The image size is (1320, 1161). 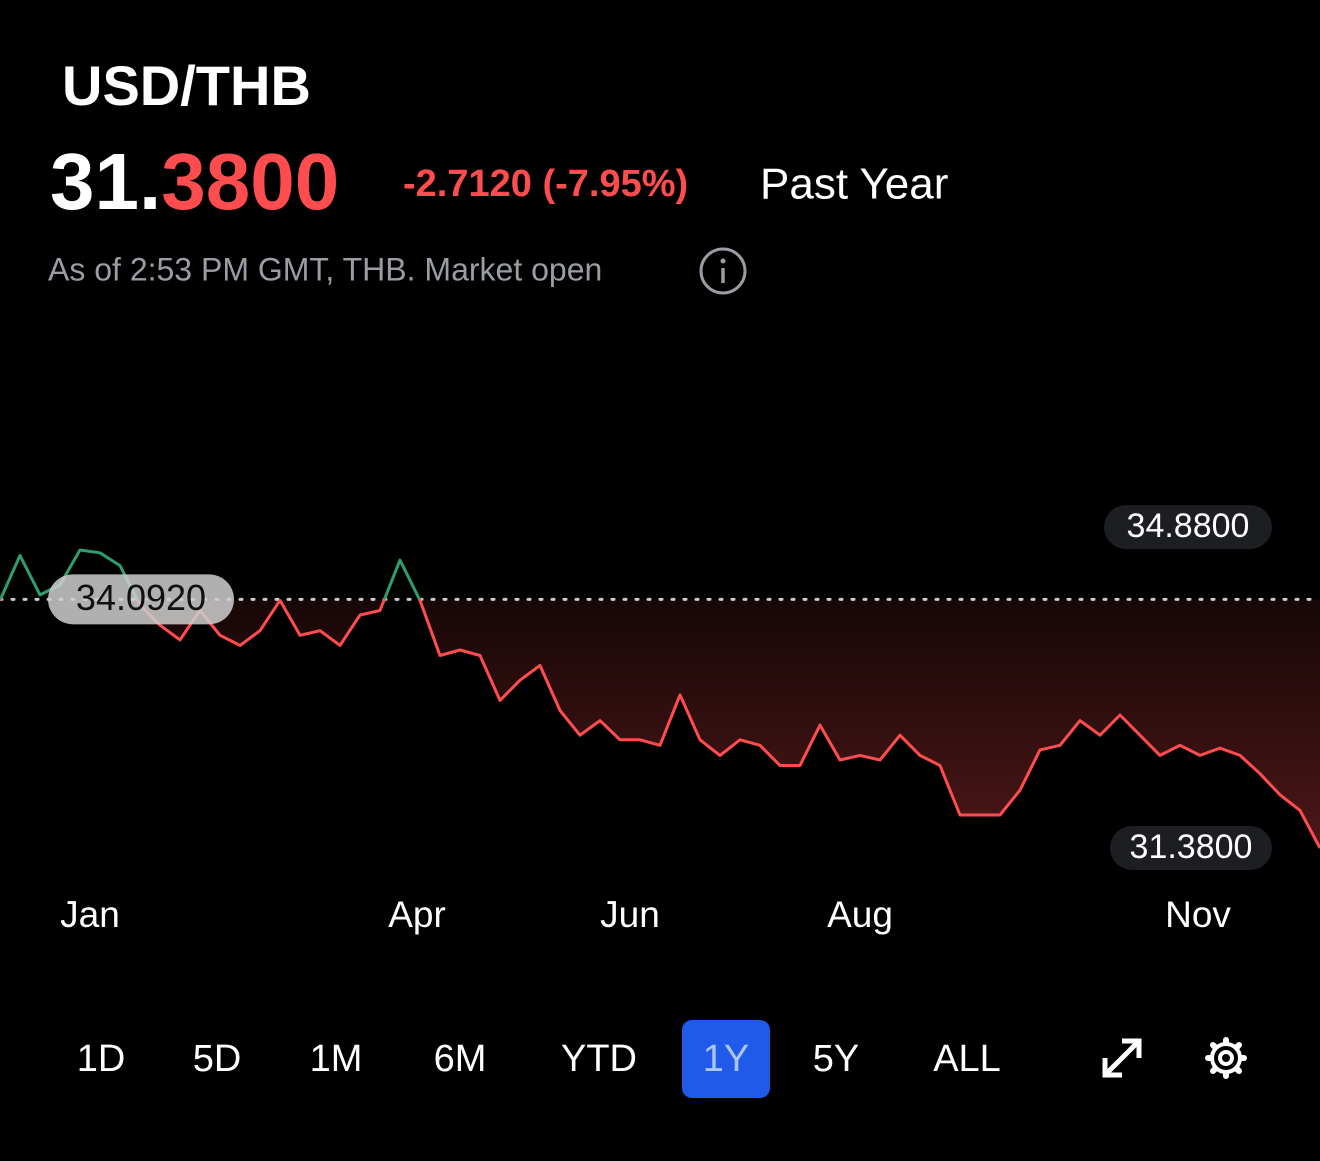 I want to click on baseline-label: 34.0920, so click(x=141, y=597).